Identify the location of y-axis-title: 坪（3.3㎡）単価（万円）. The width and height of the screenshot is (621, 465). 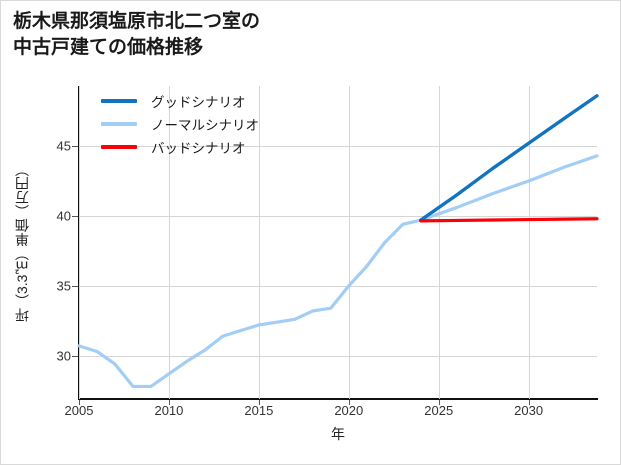
(22, 242).